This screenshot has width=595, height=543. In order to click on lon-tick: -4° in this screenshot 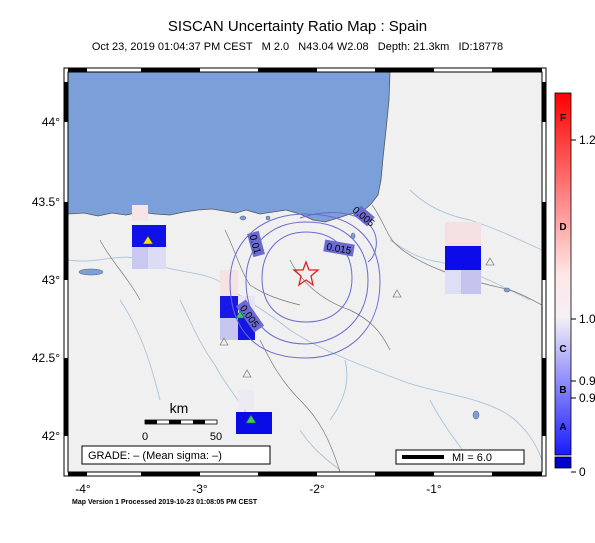, I will do `click(83, 489)`.